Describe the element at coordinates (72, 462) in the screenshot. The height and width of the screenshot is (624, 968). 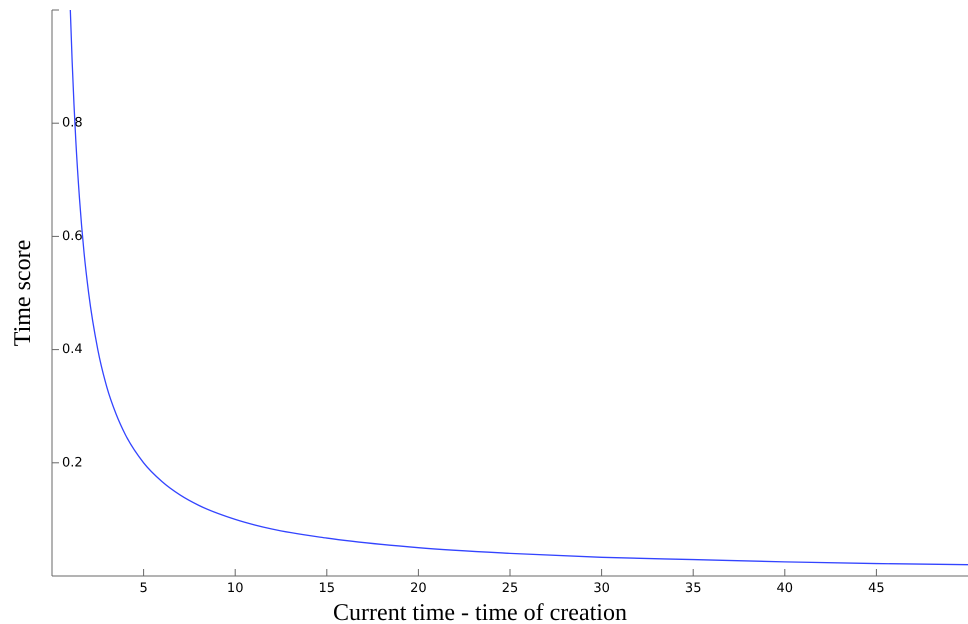
I see `y-tick-label: 0.2` at that location.